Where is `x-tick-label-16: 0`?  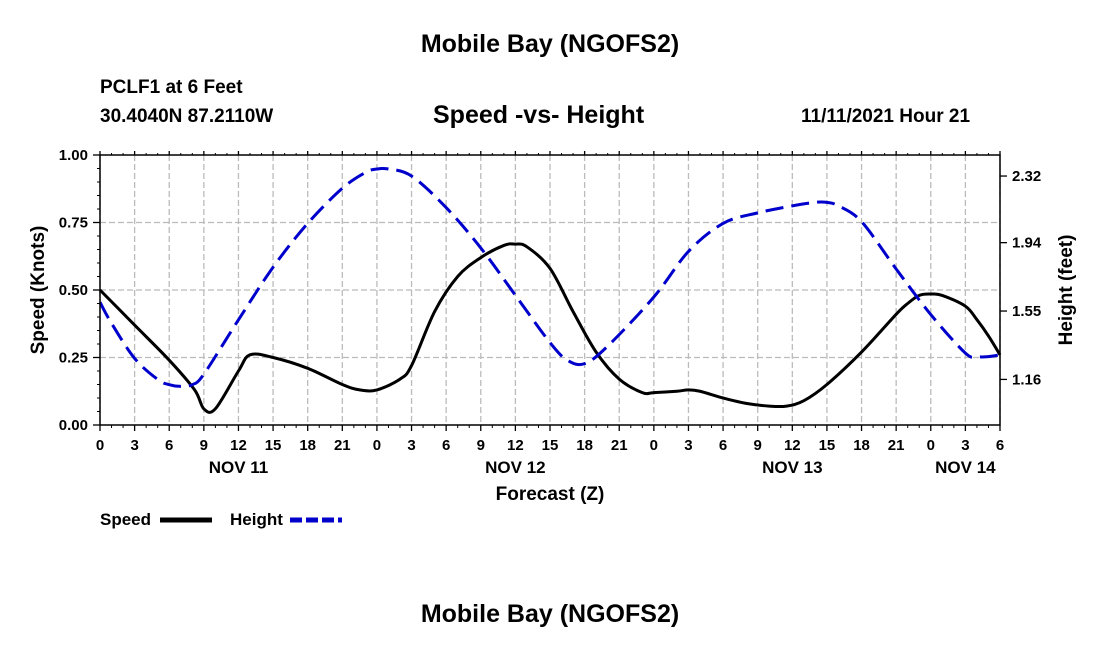
x-tick-label-16: 0 is located at coordinates (654, 445).